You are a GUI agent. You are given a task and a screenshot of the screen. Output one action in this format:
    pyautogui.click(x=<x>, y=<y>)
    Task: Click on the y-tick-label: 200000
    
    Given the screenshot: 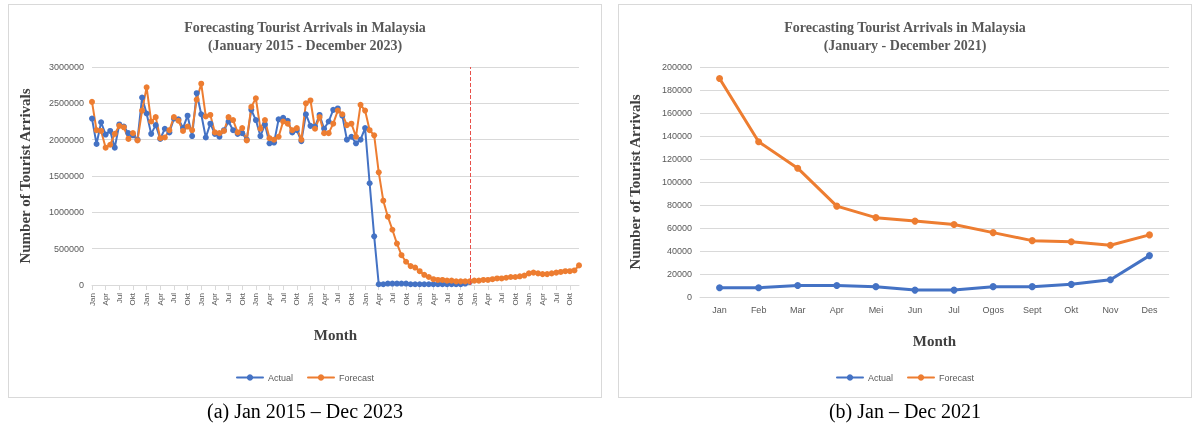 What is the action you would take?
    pyautogui.click(x=676, y=67)
    